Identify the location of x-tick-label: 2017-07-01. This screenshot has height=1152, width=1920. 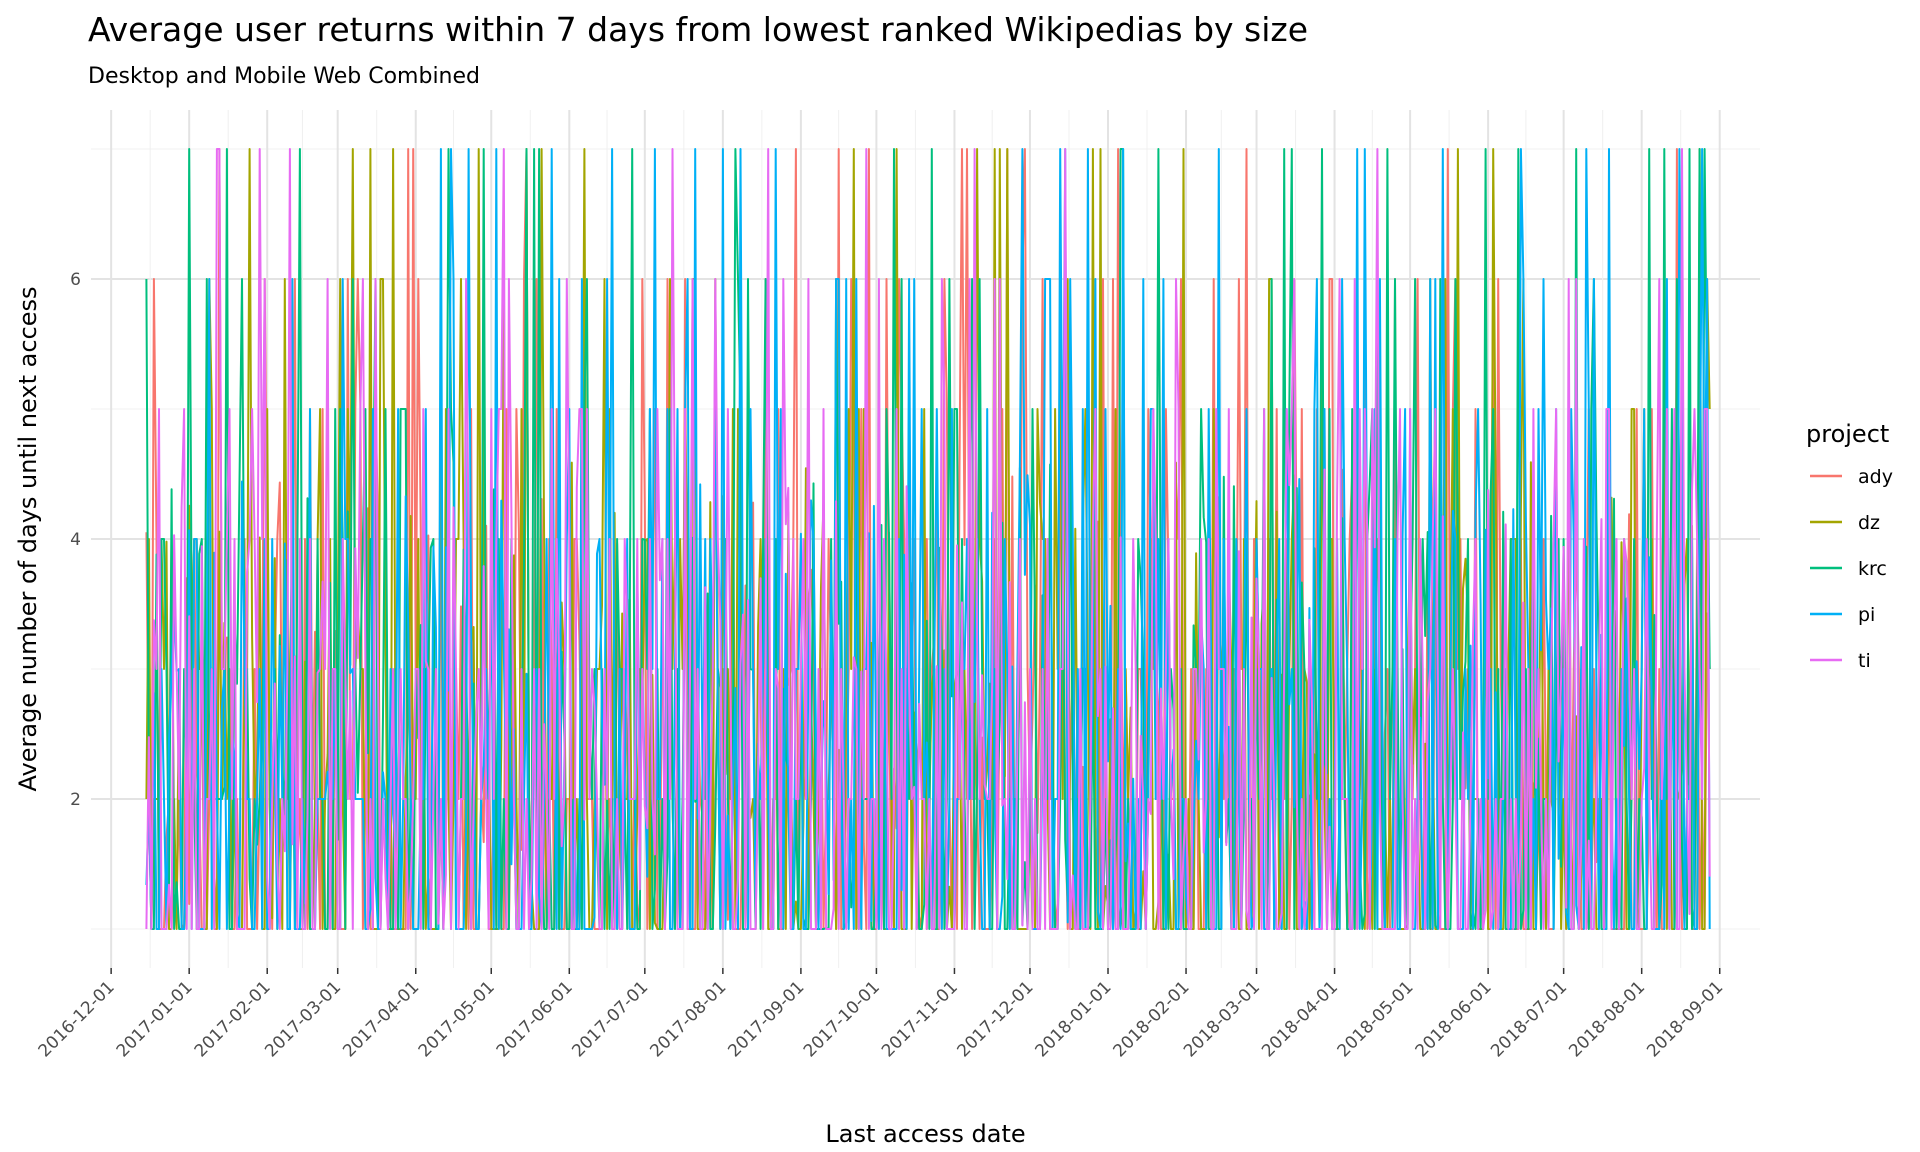
(610, 1019).